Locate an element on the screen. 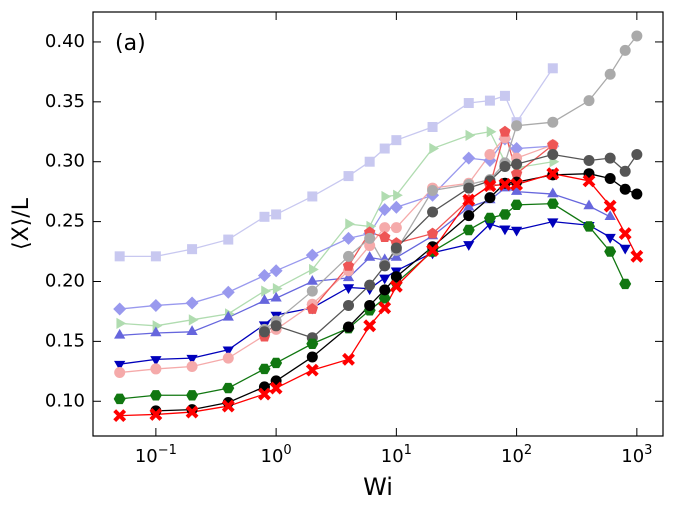  y-axis-label: ⟨X⟩/L is located at coordinates (21, 223).